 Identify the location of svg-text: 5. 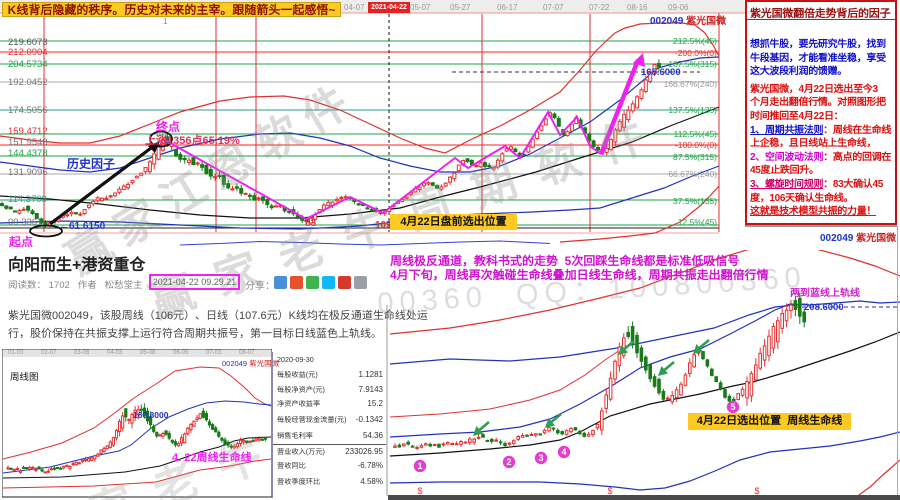
(732, 407).